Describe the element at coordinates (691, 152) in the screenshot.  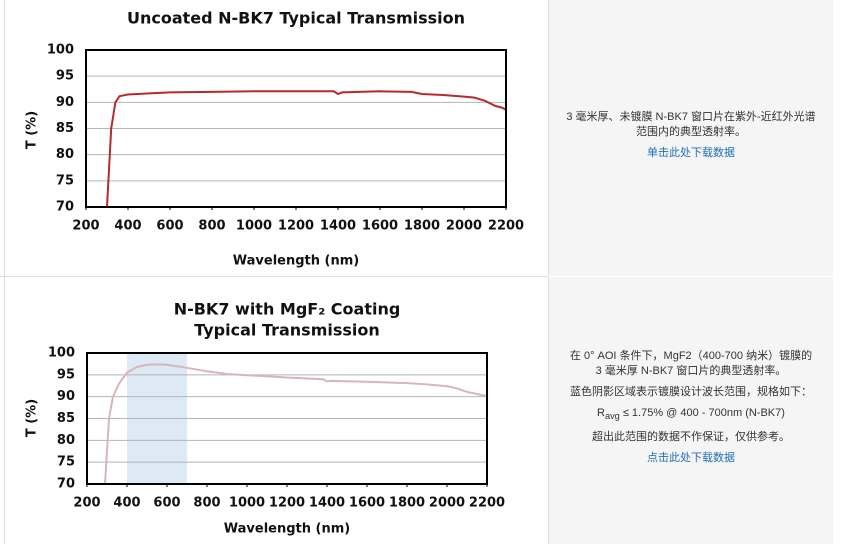
I see `download-link: 单击此处下载数据` at that location.